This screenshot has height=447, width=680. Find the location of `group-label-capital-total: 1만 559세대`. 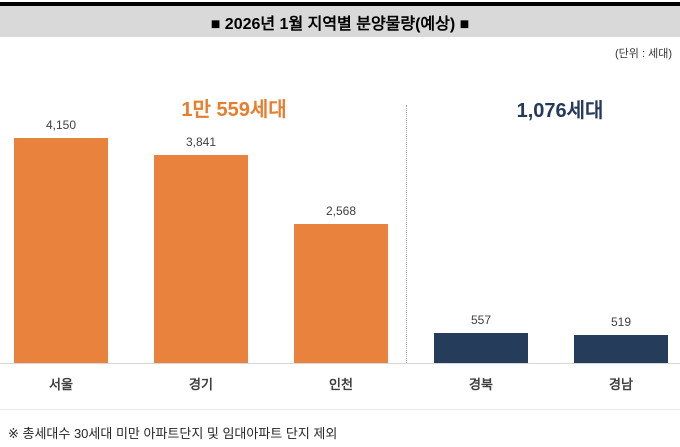

group-label-capital-total: 1만 559세대 is located at coordinates (234, 110).